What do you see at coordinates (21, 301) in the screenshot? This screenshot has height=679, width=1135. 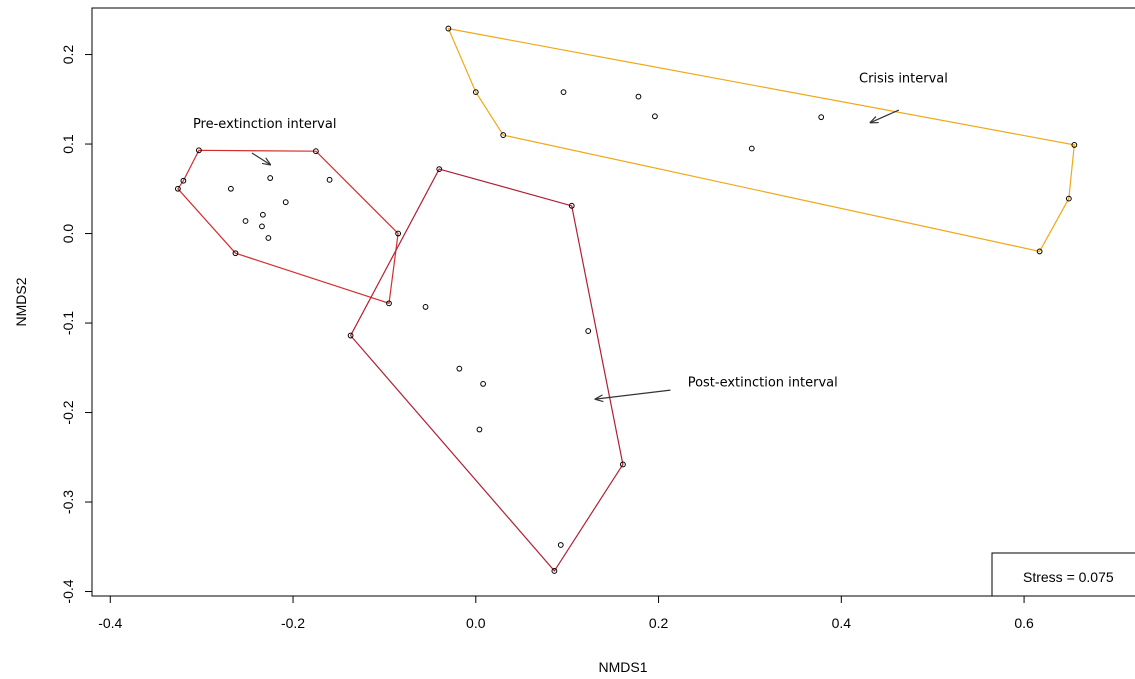 I see `y-axis-title: NMDS2` at bounding box center [21, 301].